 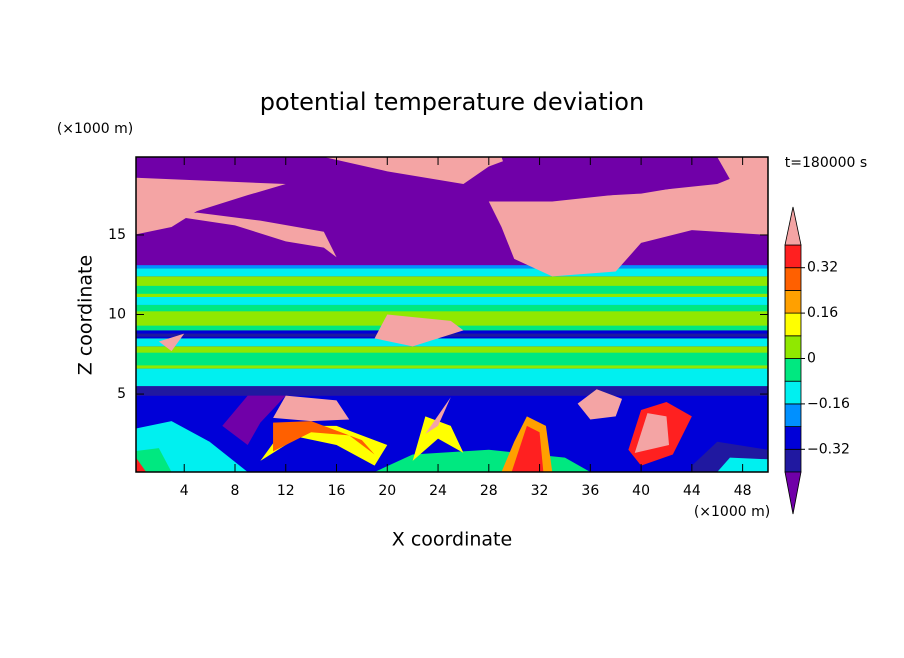 I want to click on x-tick-label: 32, so click(x=540, y=491).